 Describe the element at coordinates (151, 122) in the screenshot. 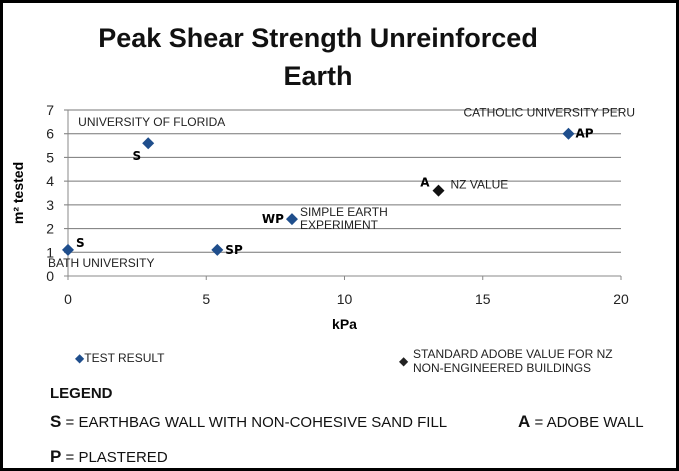

I see `point-annotation: UNIVERSITY OF FLORIDA` at that location.